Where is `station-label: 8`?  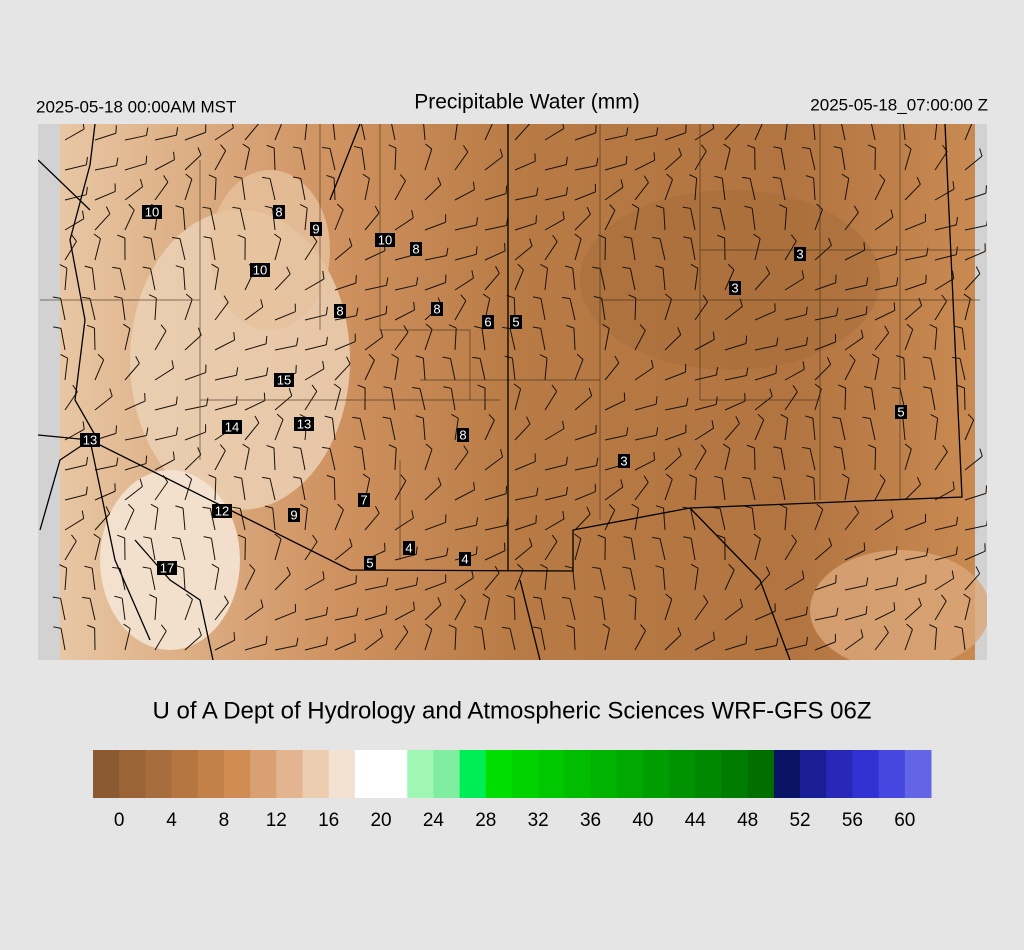 station-label: 8 is located at coordinates (278, 211).